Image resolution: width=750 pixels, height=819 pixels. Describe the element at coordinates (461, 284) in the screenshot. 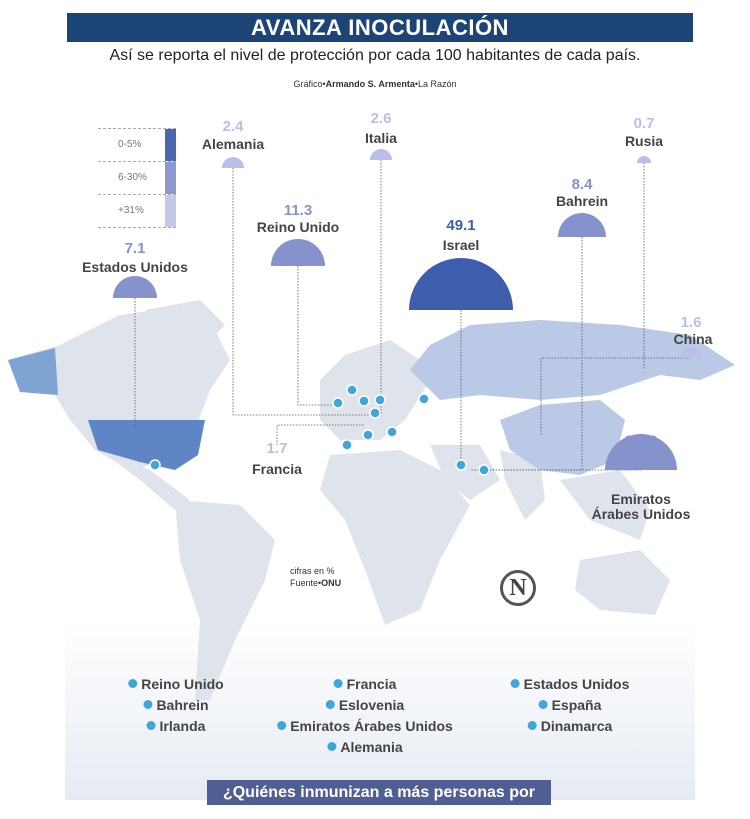

I see `semicircle-israel` at that location.